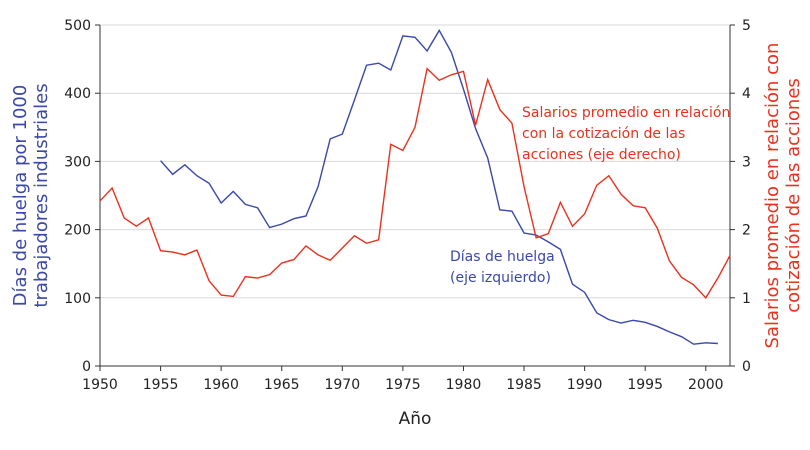 This screenshot has height=450, width=810. What do you see at coordinates (100, 385) in the screenshot?
I see `x-tick-label: 1950` at bounding box center [100, 385].